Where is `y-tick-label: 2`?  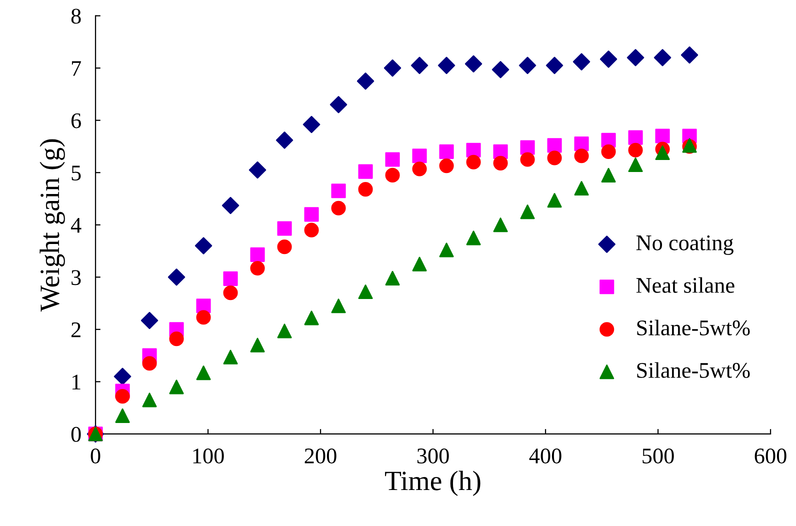
y-tick-label: 2 is located at coordinates (75, 330).